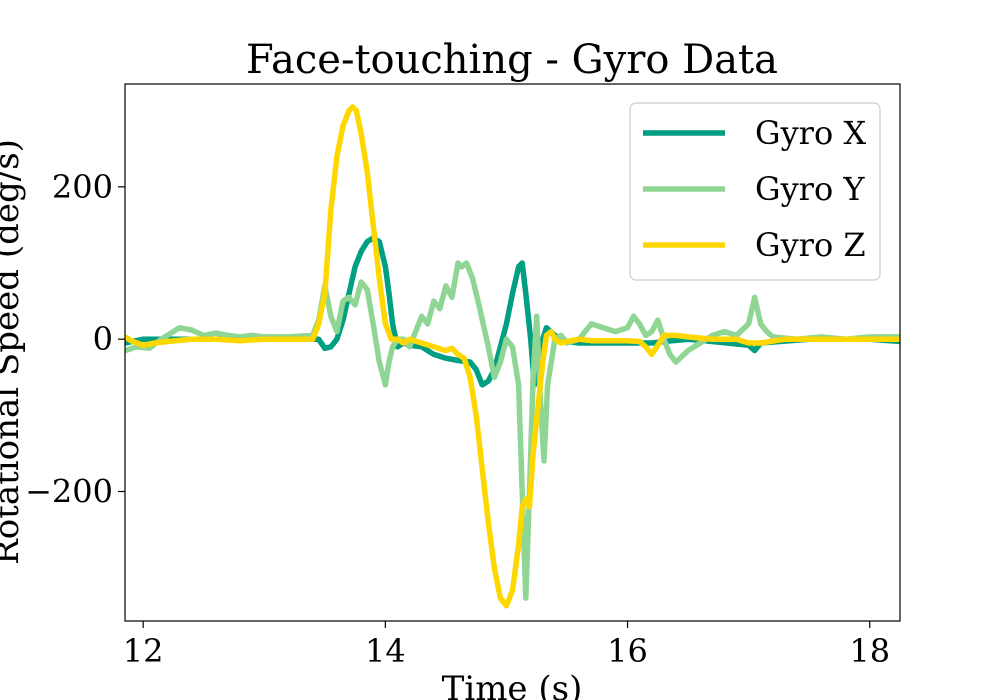 This screenshot has height=700, width=1000. What do you see at coordinates (103, 339) in the screenshot?
I see `y-tick-label: 0` at bounding box center [103, 339].